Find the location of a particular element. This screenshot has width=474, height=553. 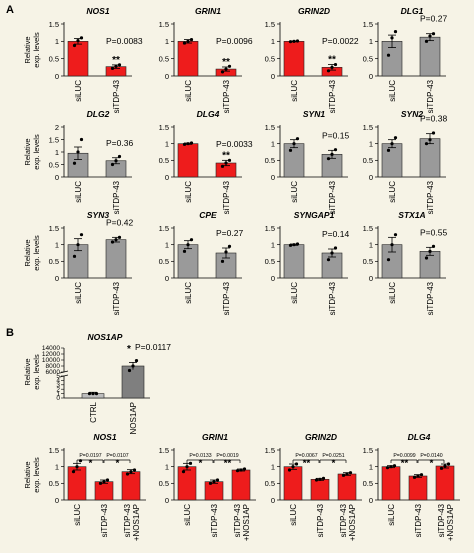

chart-title: DLG2 is located at coordinates (98, 114).